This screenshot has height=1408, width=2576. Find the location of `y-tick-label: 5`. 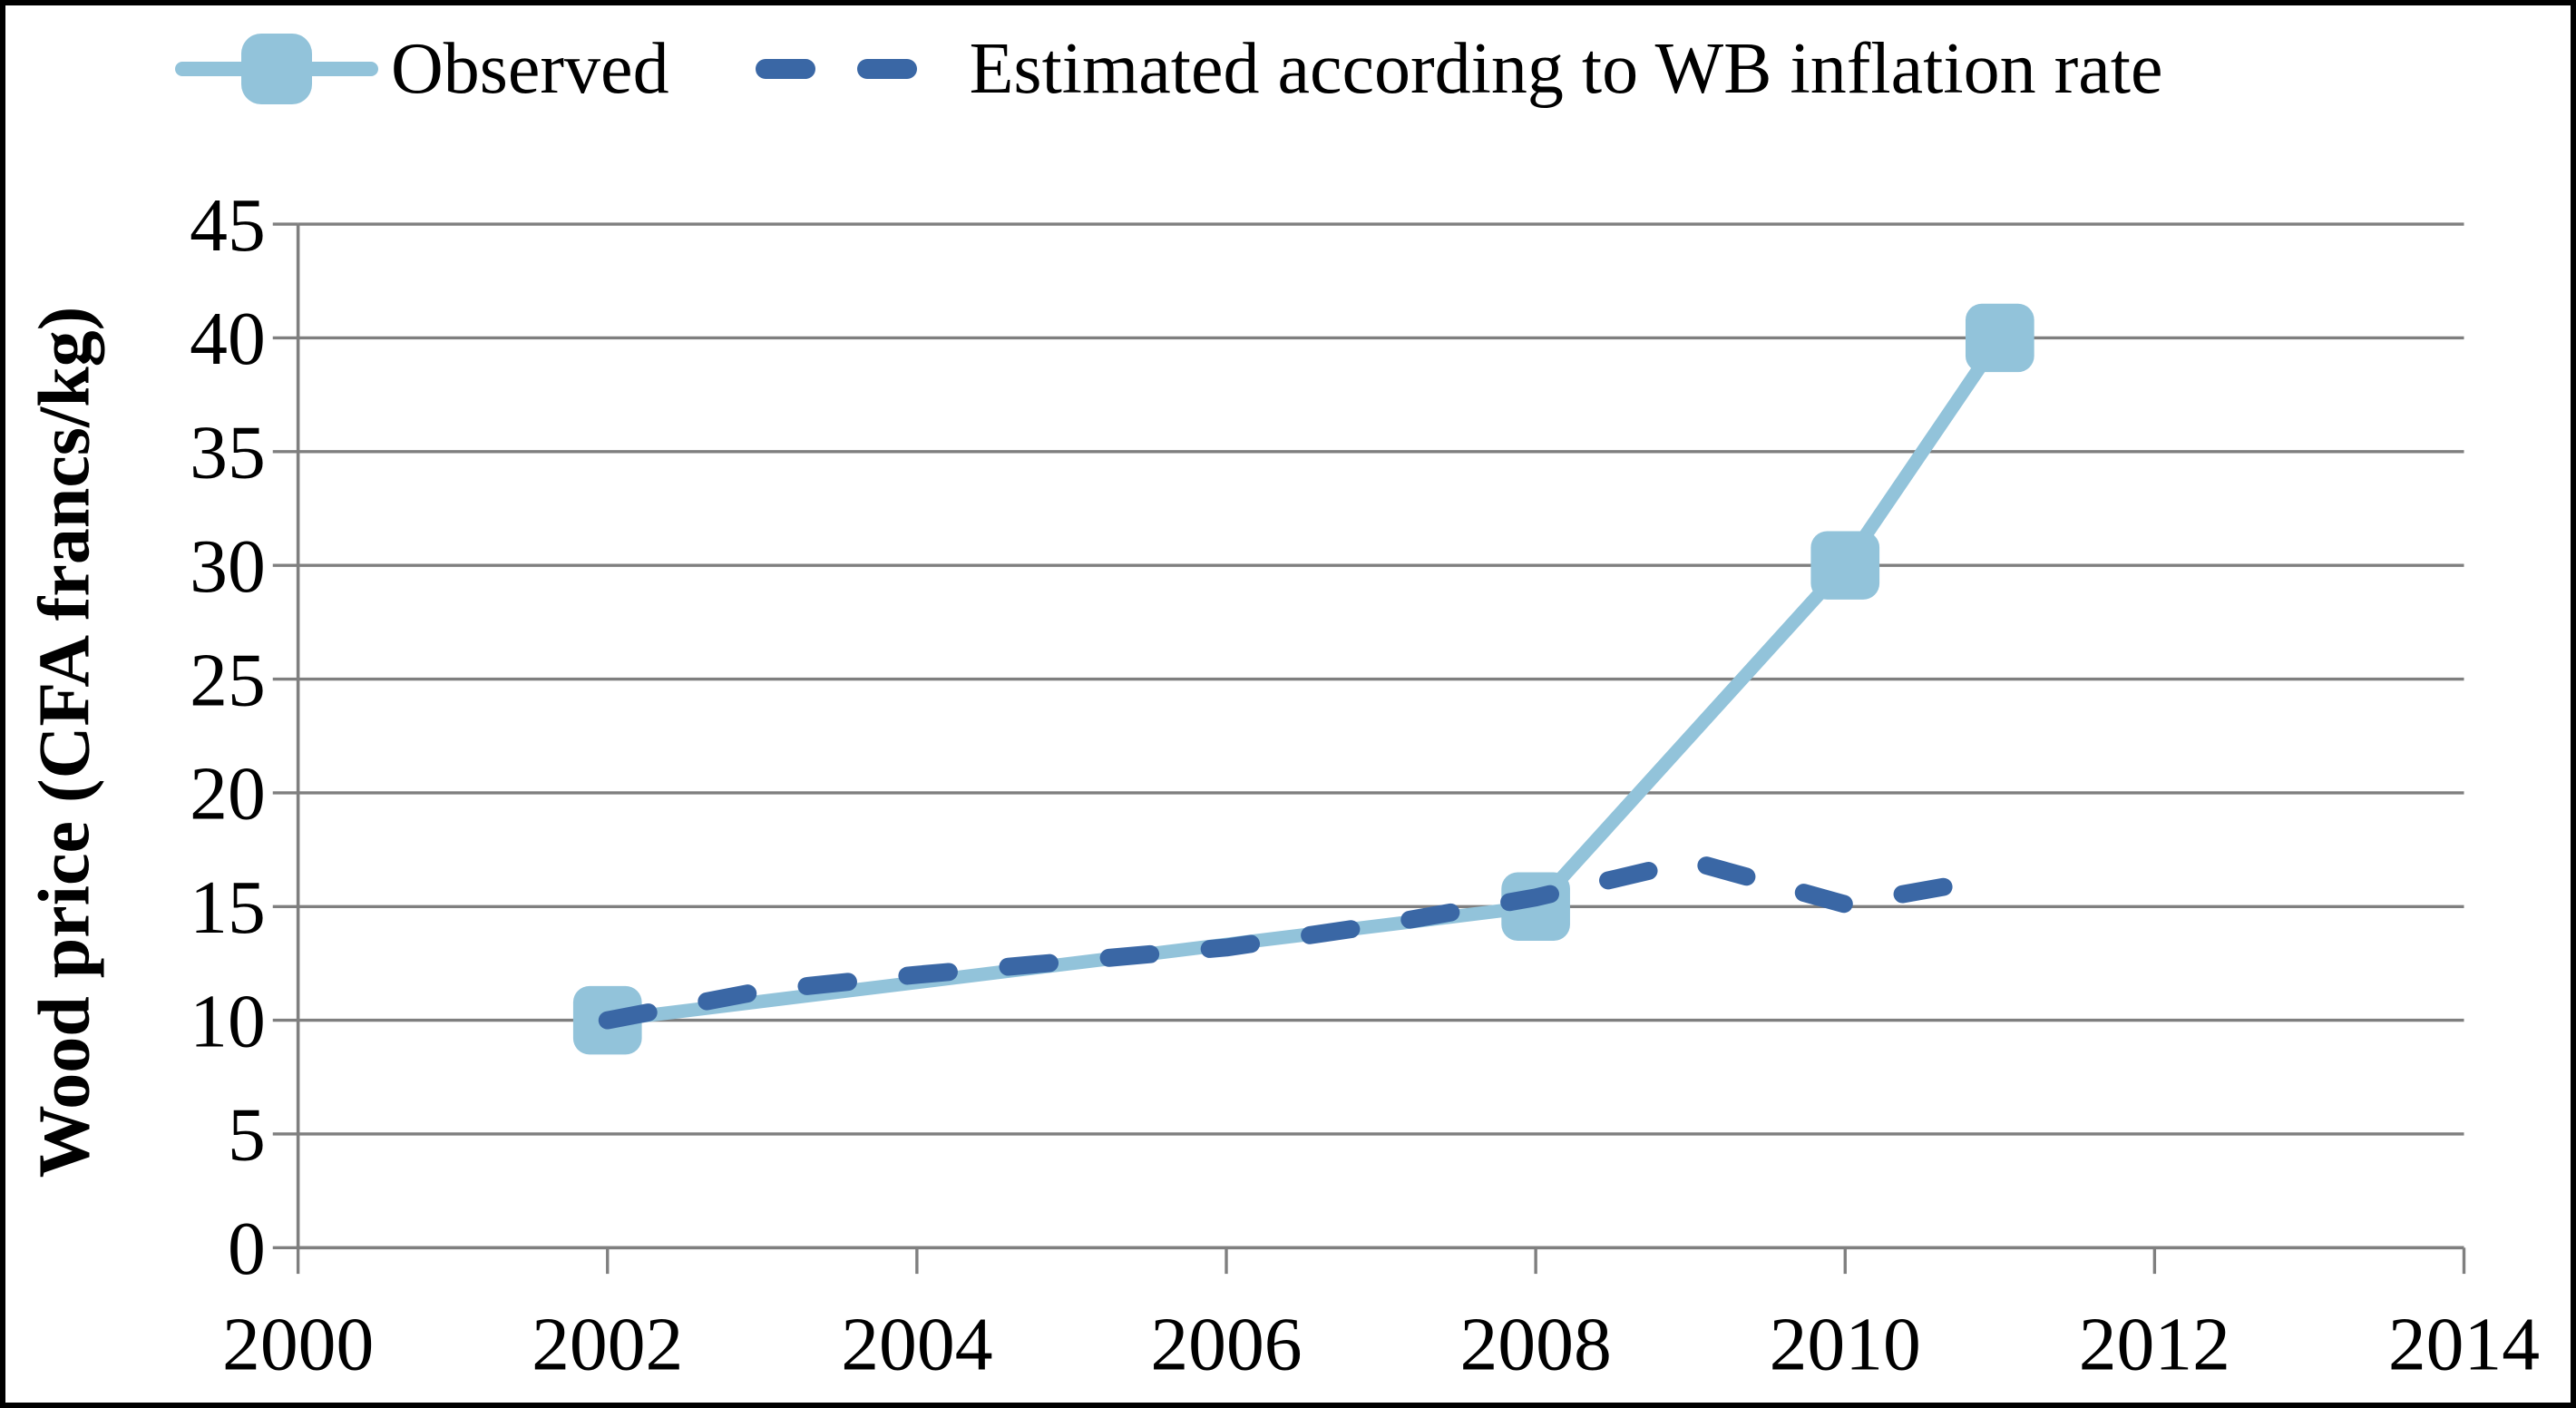

y-tick-label: 5 is located at coordinates (247, 1136).